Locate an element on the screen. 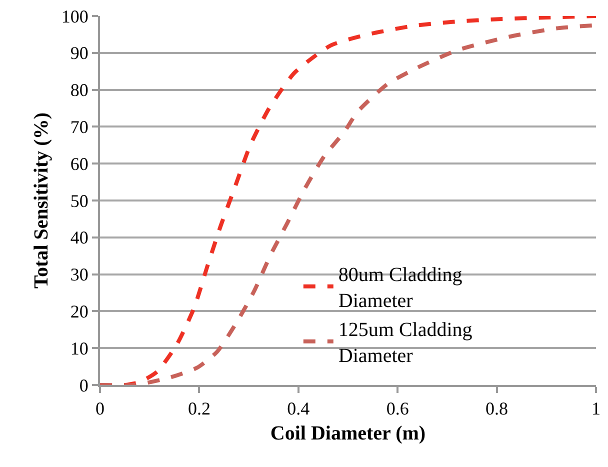 Image resolution: width=608 pixels, height=467 pixels. legend-label: 80um Cladding Diameter is located at coordinates (400, 288).